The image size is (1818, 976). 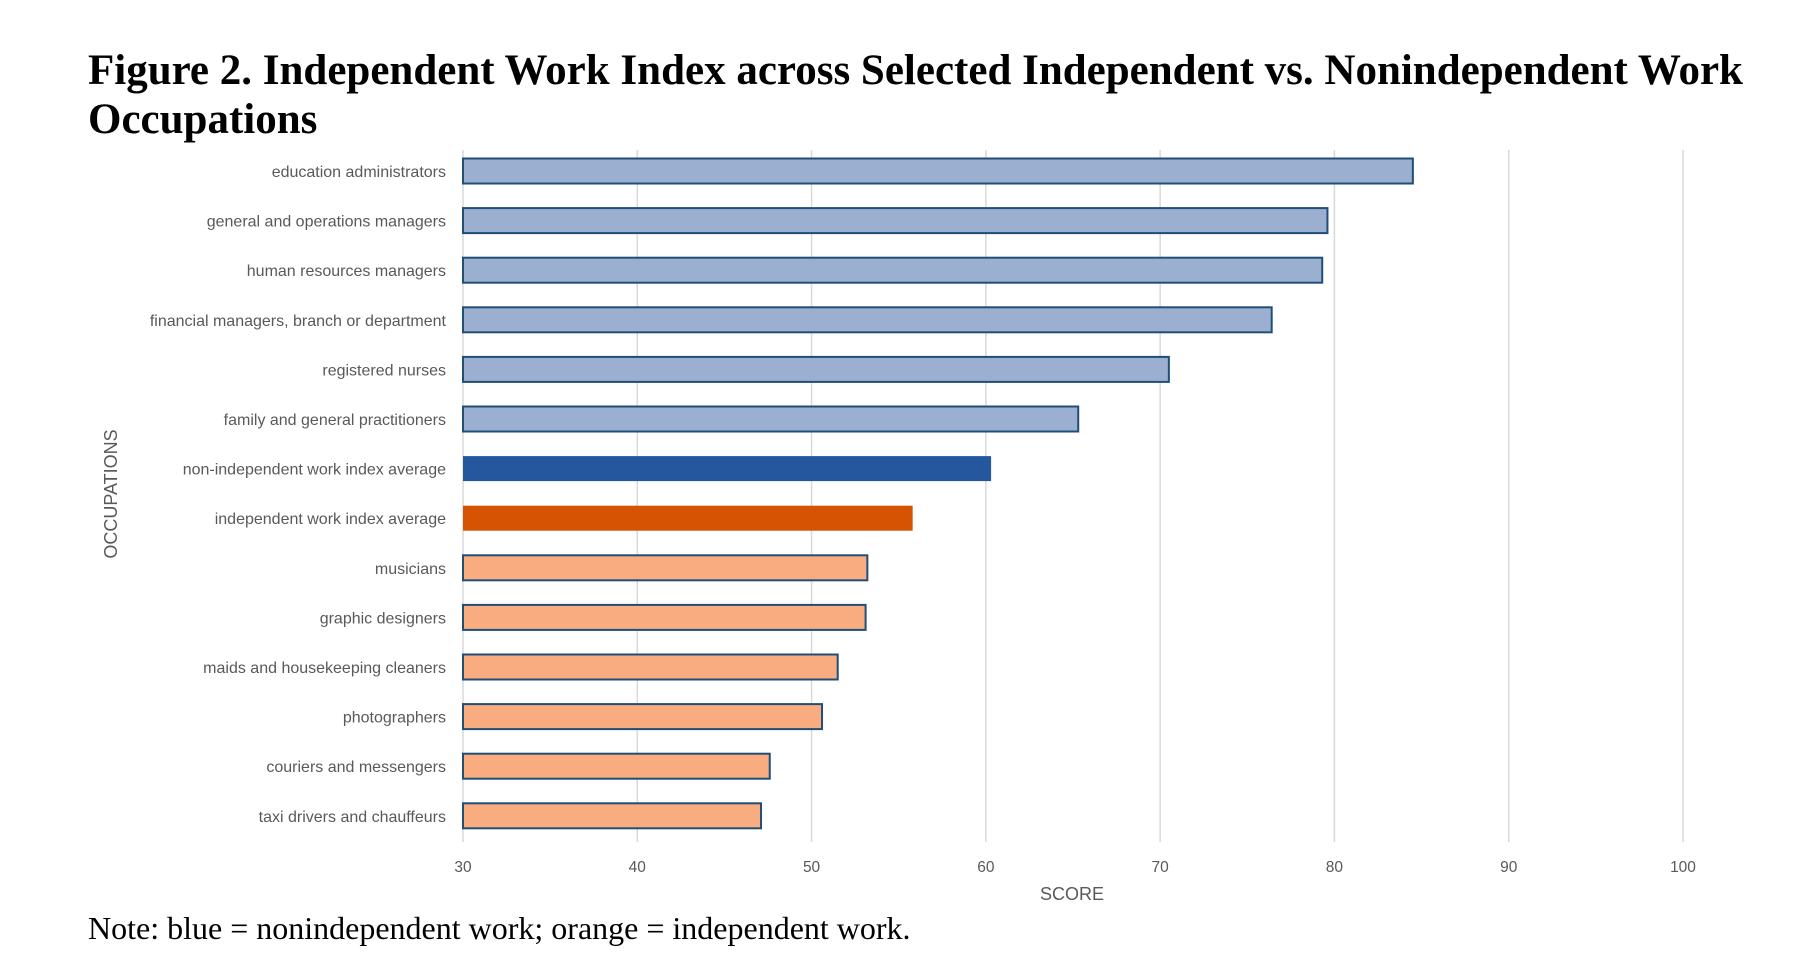 I want to click on bar-family-and-general-practitioners, so click(x=771, y=419).